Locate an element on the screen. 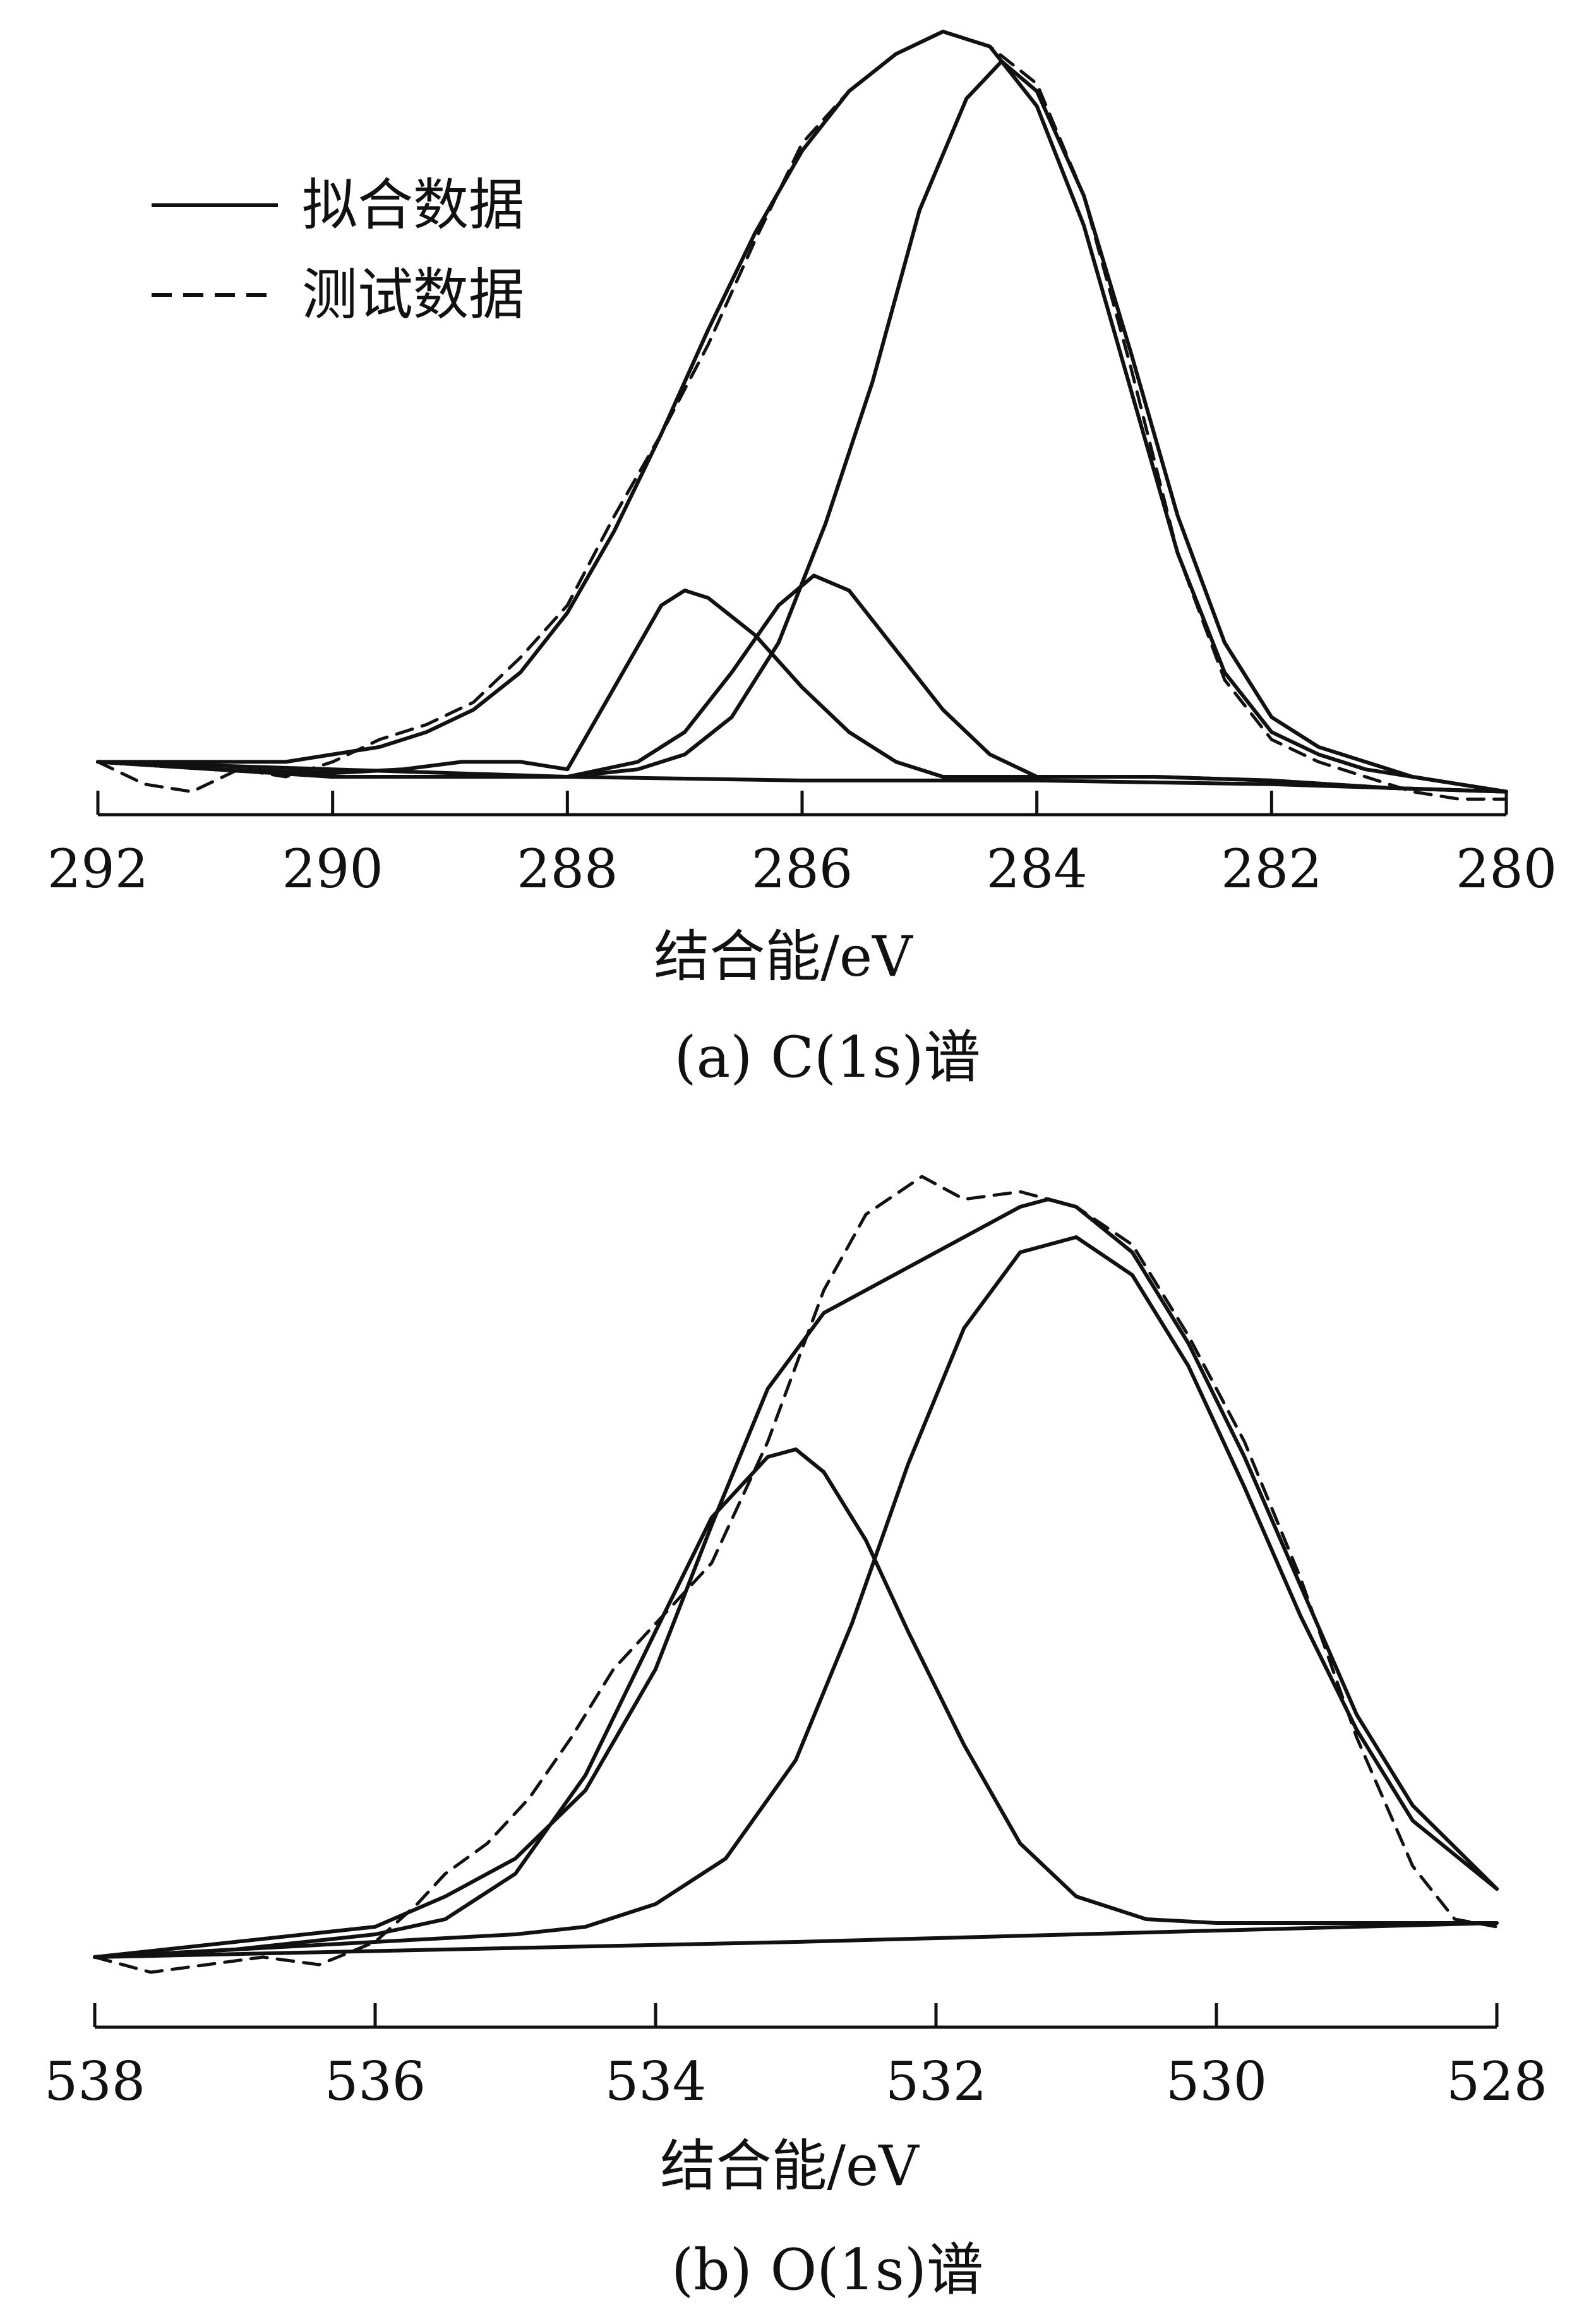  caption-o1s: (b) O(1s)谱 is located at coordinates (827, 2270).